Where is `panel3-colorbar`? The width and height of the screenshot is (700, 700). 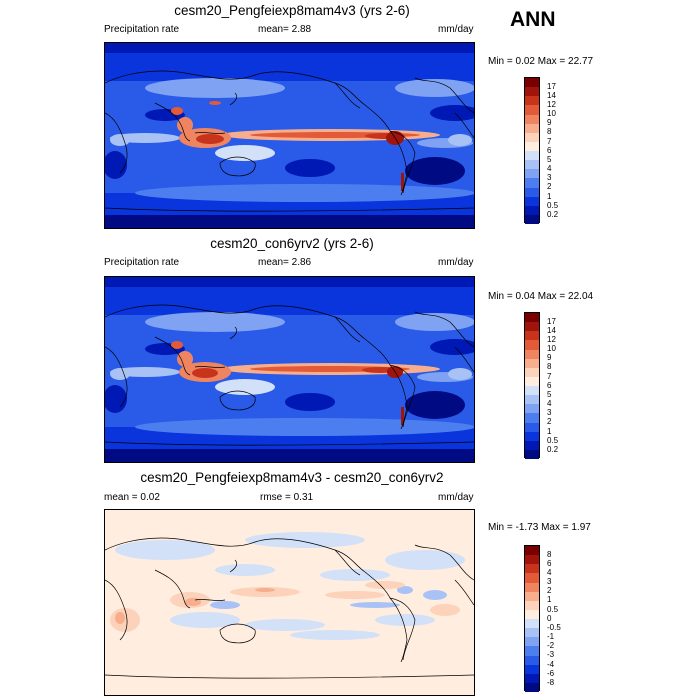
panel3-colorbar is located at coordinates (532, 618).